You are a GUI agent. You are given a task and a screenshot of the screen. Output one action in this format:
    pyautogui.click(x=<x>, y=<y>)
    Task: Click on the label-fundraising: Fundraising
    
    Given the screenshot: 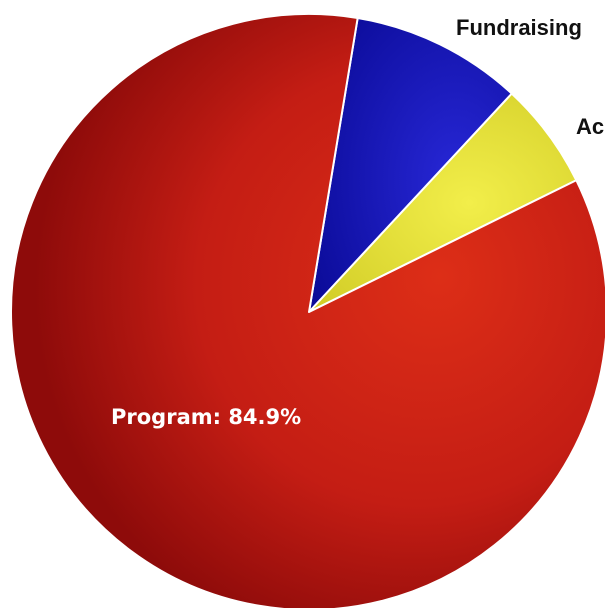 What is the action you would take?
    pyautogui.click(x=519, y=27)
    